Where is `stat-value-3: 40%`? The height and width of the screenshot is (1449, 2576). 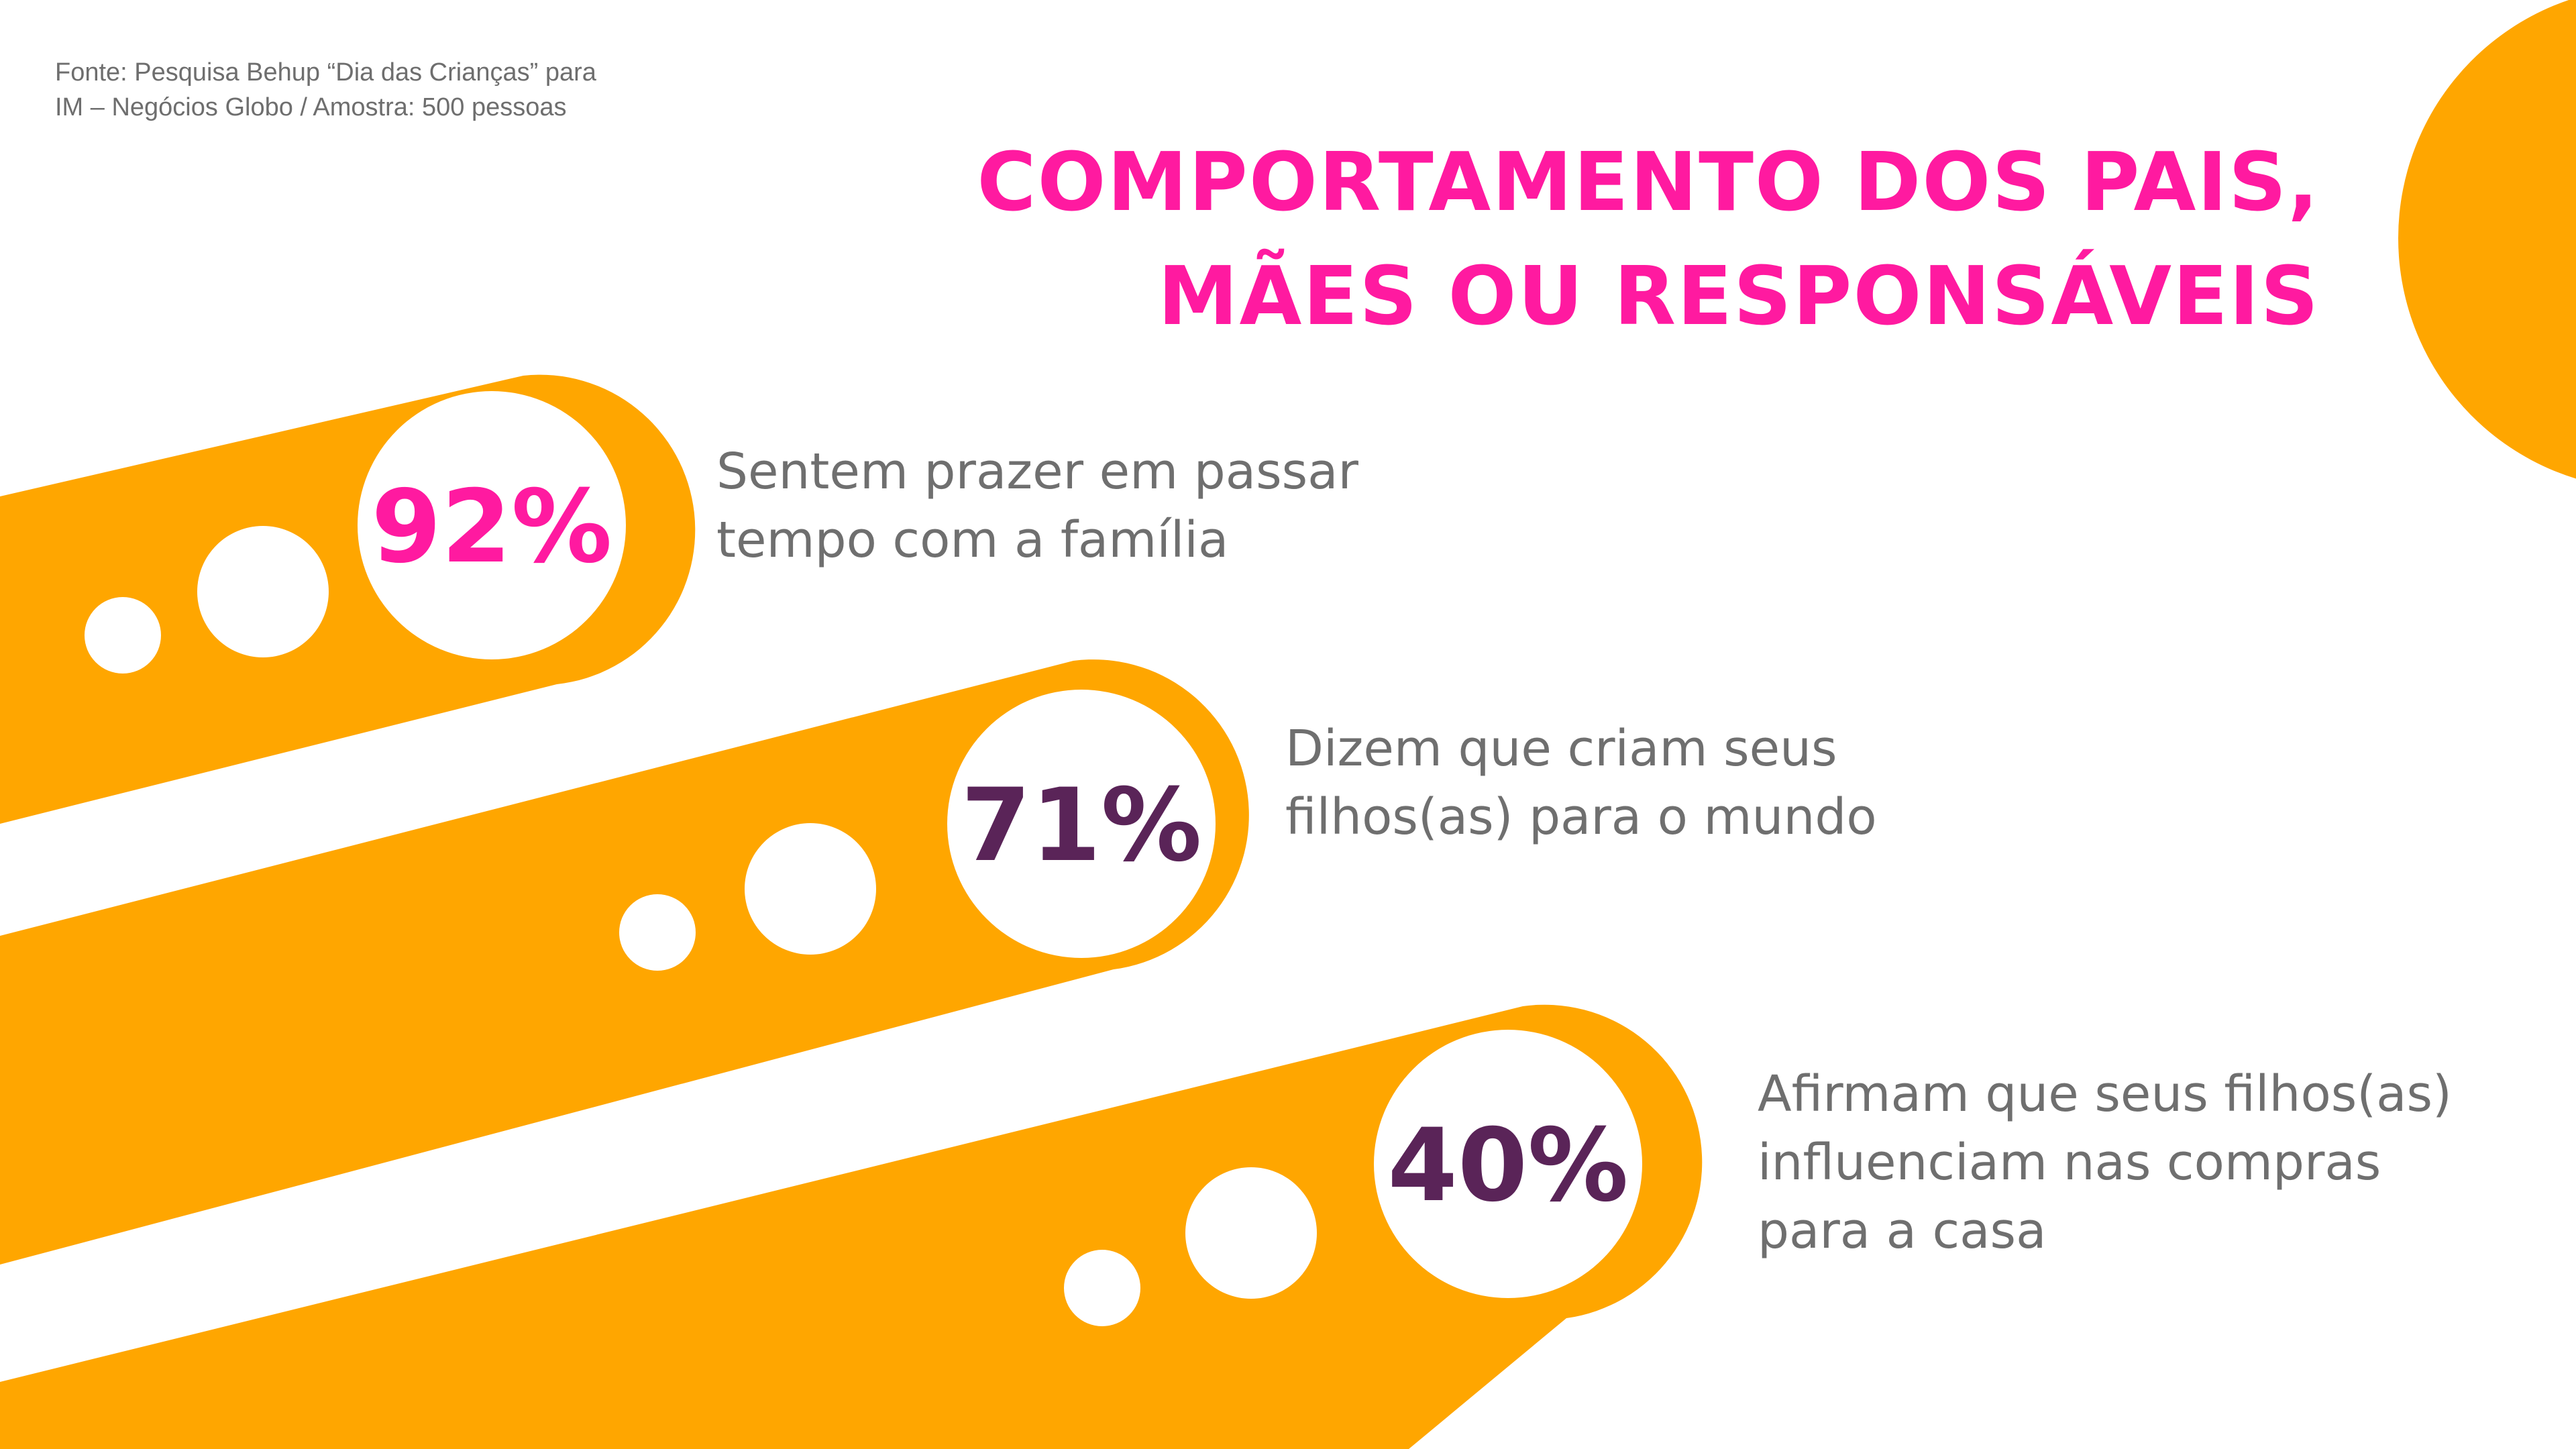
stat-value-3: 40% is located at coordinates (1507, 1166).